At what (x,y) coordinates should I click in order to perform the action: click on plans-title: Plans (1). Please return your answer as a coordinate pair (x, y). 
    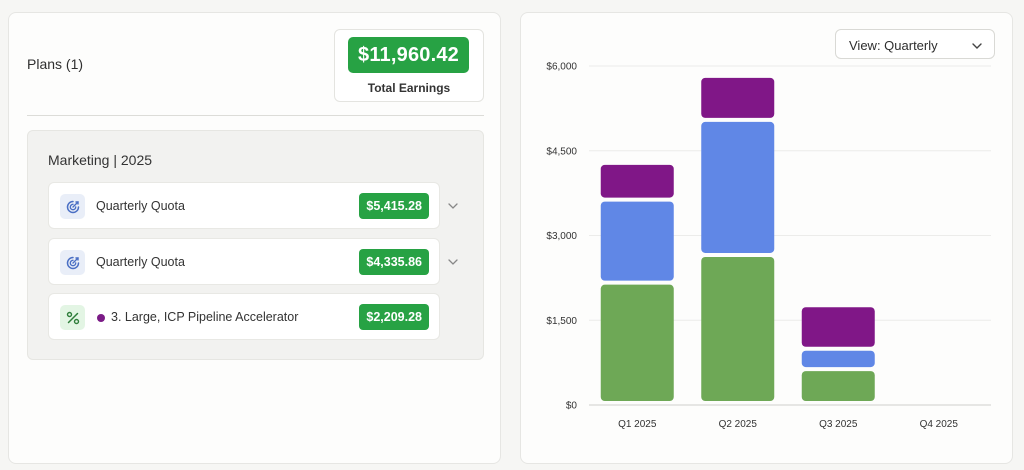
    Looking at the image, I should click on (55, 64).